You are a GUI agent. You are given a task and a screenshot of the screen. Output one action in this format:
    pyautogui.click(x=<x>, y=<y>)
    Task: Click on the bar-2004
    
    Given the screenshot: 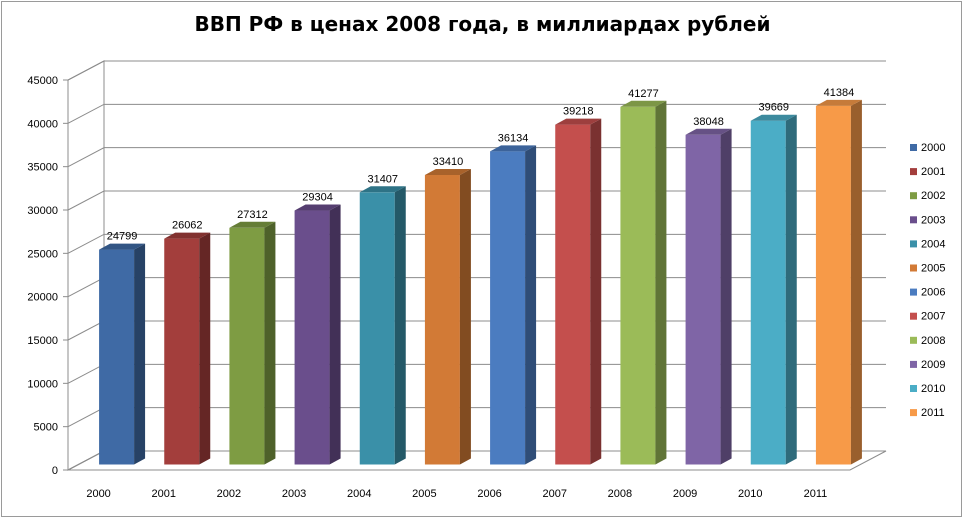 What is the action you would take?
    pyautogui.click(x=382, y=325)
    